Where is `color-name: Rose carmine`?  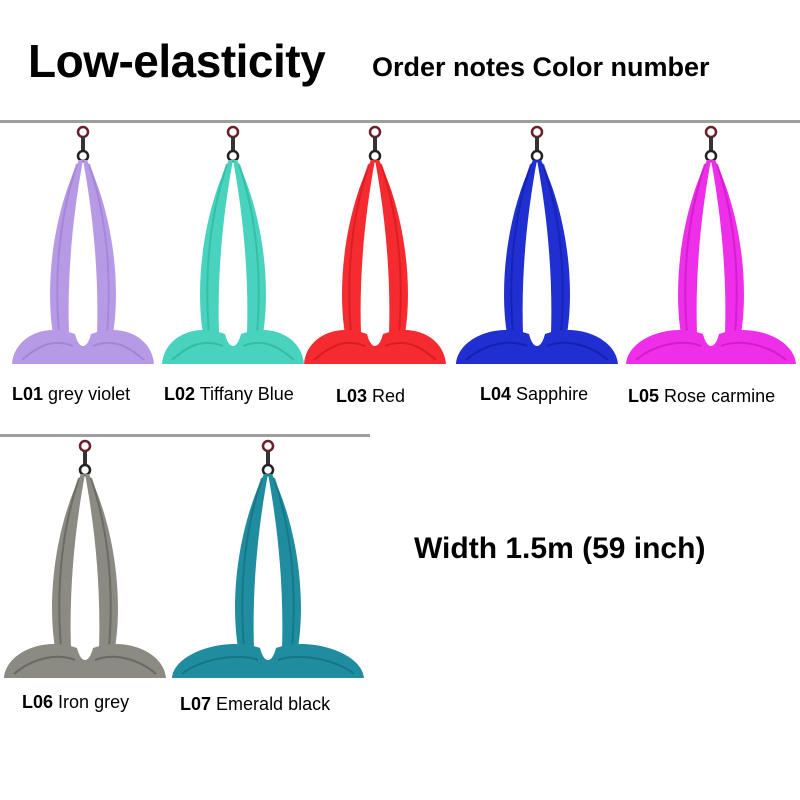 color-name: Rose carmine is located at coordinates (720, 396).